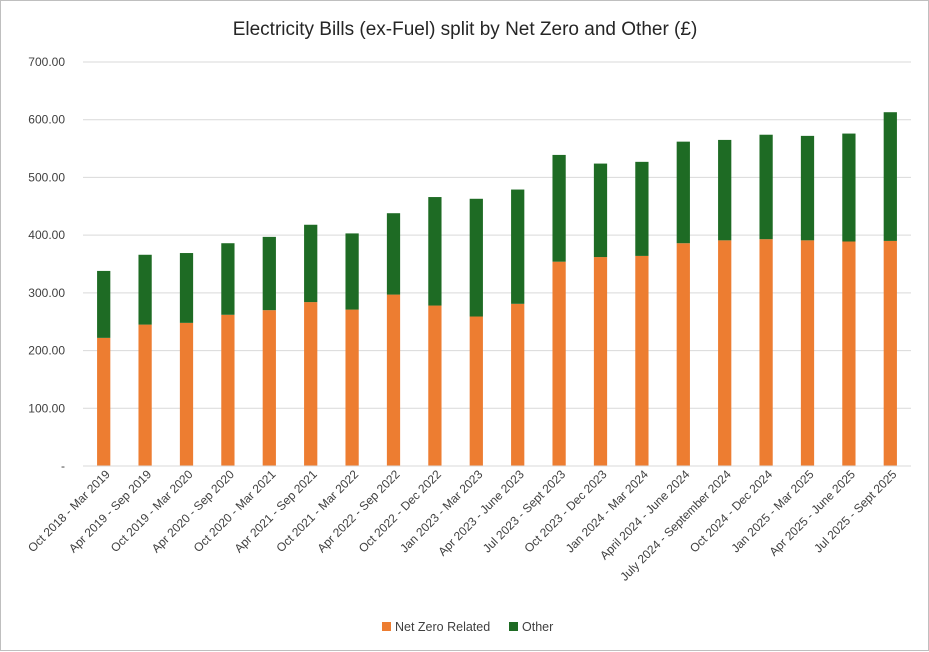 Image resolution: width=929 pixels, height=652 pixels. What do you see at coordinates (46, 235) in the screenshot?
I see `y-tick-label: 400.00` at bounding box center [46, 235].